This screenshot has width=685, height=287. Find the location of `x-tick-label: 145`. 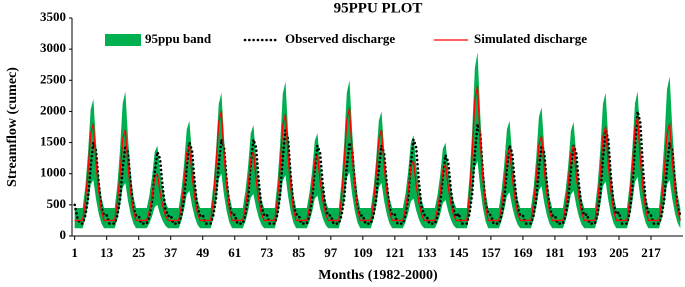

x-tick-label: 145 is located at coordinates (459, 252).